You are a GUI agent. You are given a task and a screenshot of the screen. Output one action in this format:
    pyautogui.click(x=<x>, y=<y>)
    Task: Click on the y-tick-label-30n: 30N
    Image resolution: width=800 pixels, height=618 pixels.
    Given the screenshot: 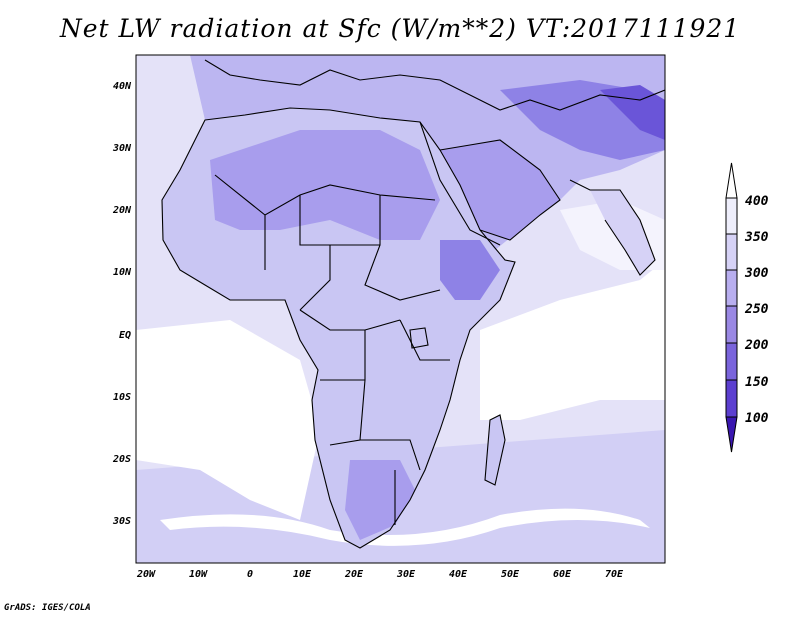 What is the action you would take?
    pyautogui.click(x=122, y=148)
    